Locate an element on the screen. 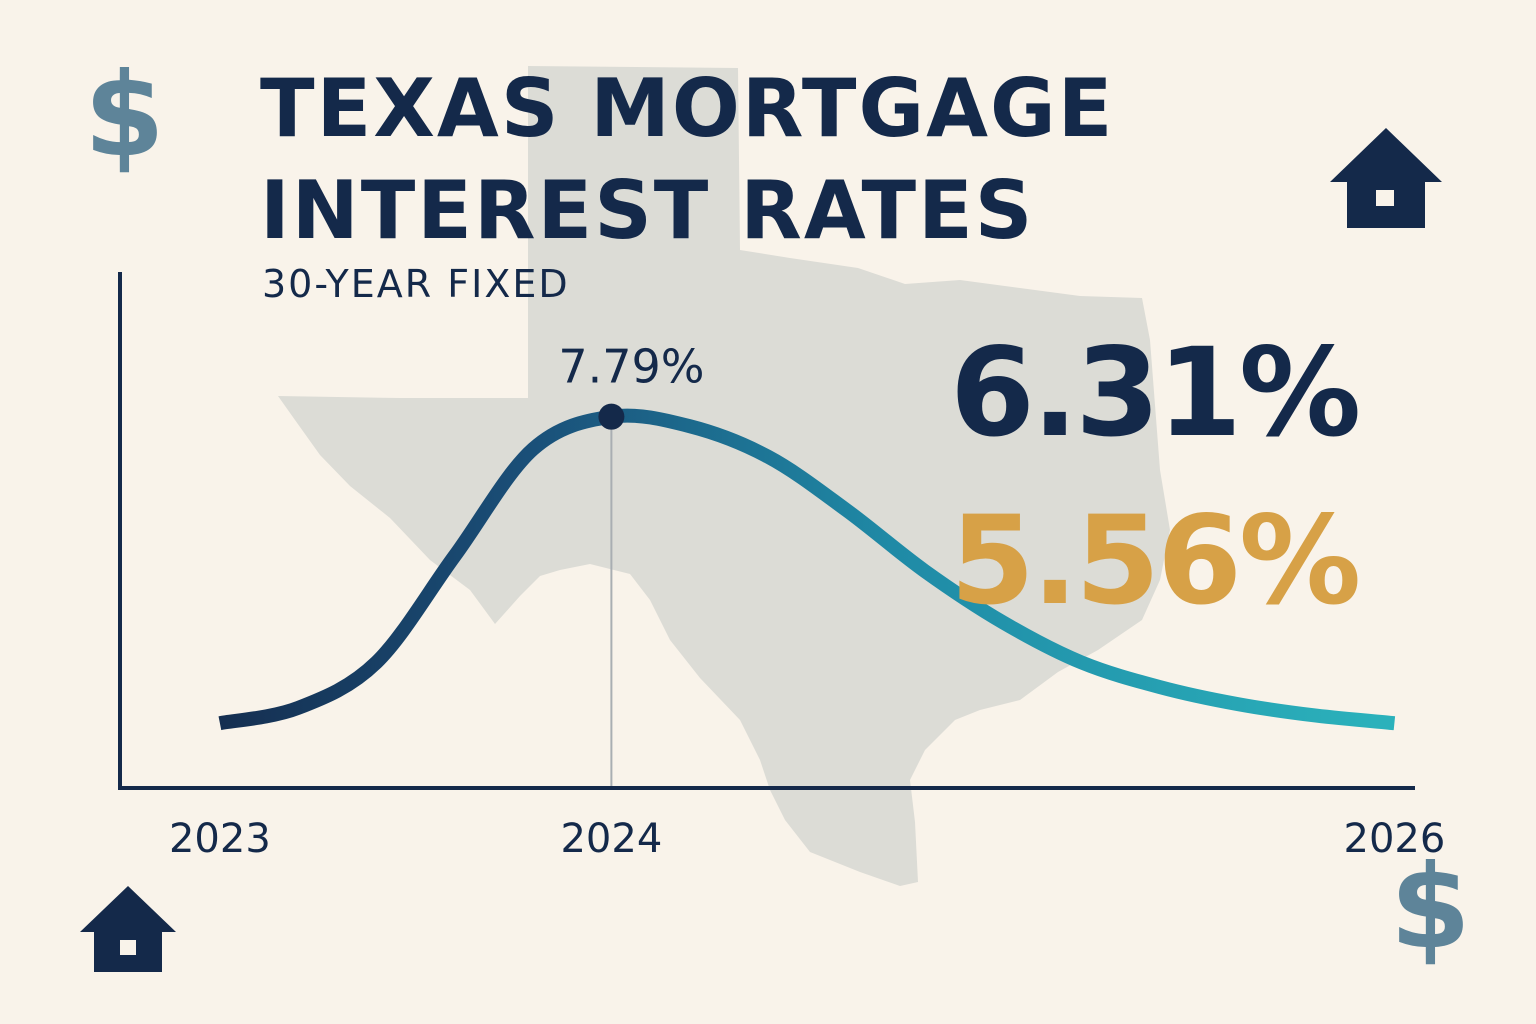  x-tick-labels: 2023 2024 2026 is located at coordinates (807, 839).